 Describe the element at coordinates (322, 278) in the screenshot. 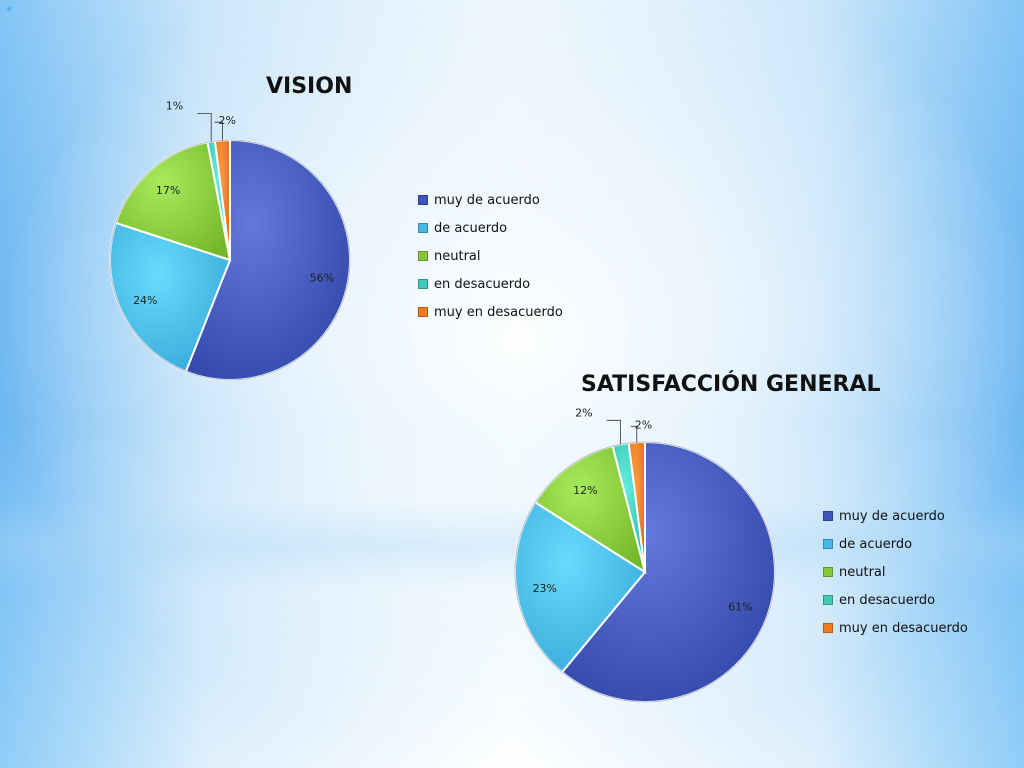

I see `slice-data-label: 56%` at that location.